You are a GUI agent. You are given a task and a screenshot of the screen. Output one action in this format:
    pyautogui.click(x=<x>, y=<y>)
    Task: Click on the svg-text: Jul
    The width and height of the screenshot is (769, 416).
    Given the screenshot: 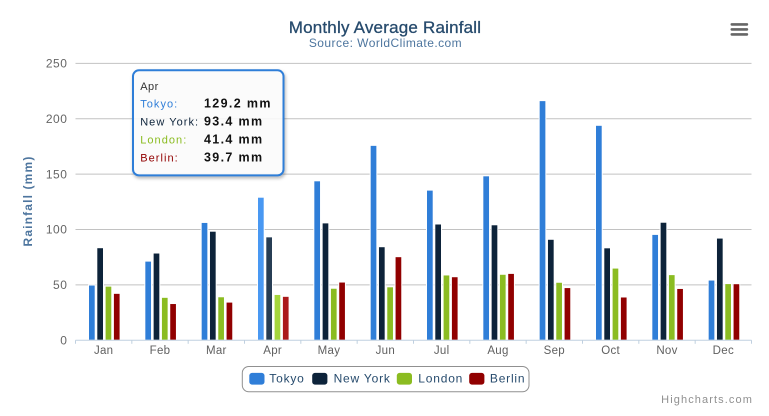 What is the action you would take?
    pyautogui.click(x=442, y=351)
    